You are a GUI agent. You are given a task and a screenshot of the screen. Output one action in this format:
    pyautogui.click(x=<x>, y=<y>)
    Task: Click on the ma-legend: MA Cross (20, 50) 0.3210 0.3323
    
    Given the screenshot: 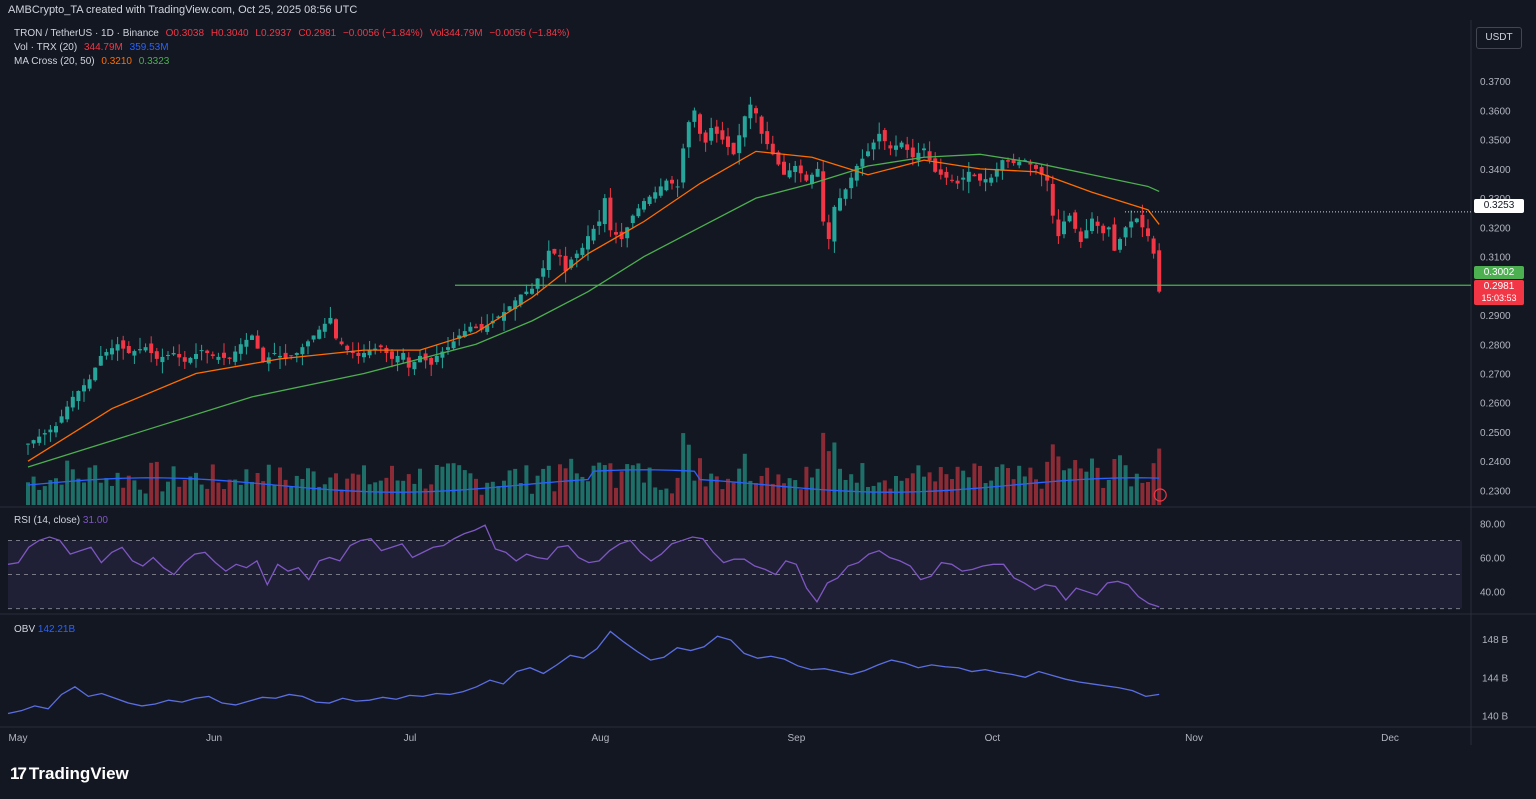 What is the action you would take?
    pyautogui.click(x=93, y=61)
    